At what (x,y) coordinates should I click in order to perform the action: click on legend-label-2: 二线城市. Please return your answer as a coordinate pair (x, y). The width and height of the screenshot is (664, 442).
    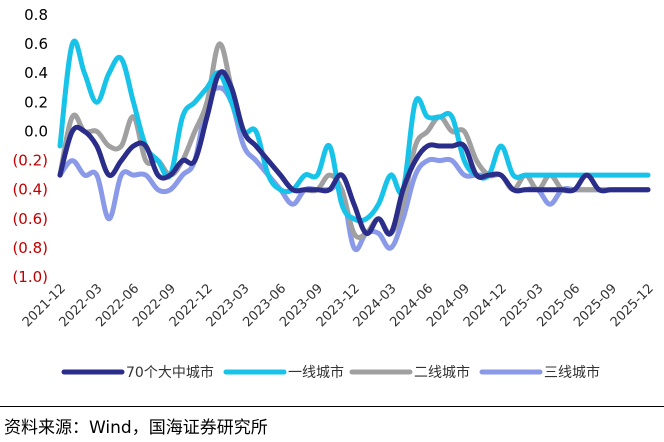
    Looking at the image, I should click on (442, 372).